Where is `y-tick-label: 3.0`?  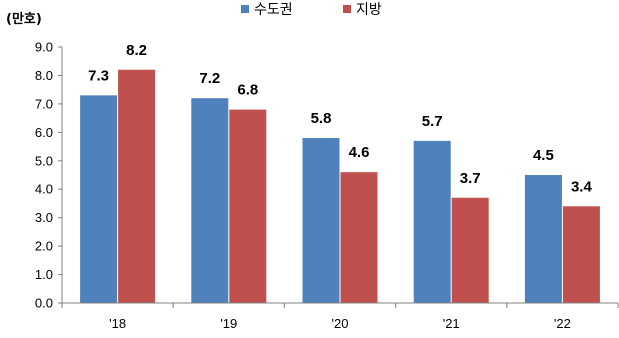 y-tick-label: 3.0 is located at coordinates (44, 217).